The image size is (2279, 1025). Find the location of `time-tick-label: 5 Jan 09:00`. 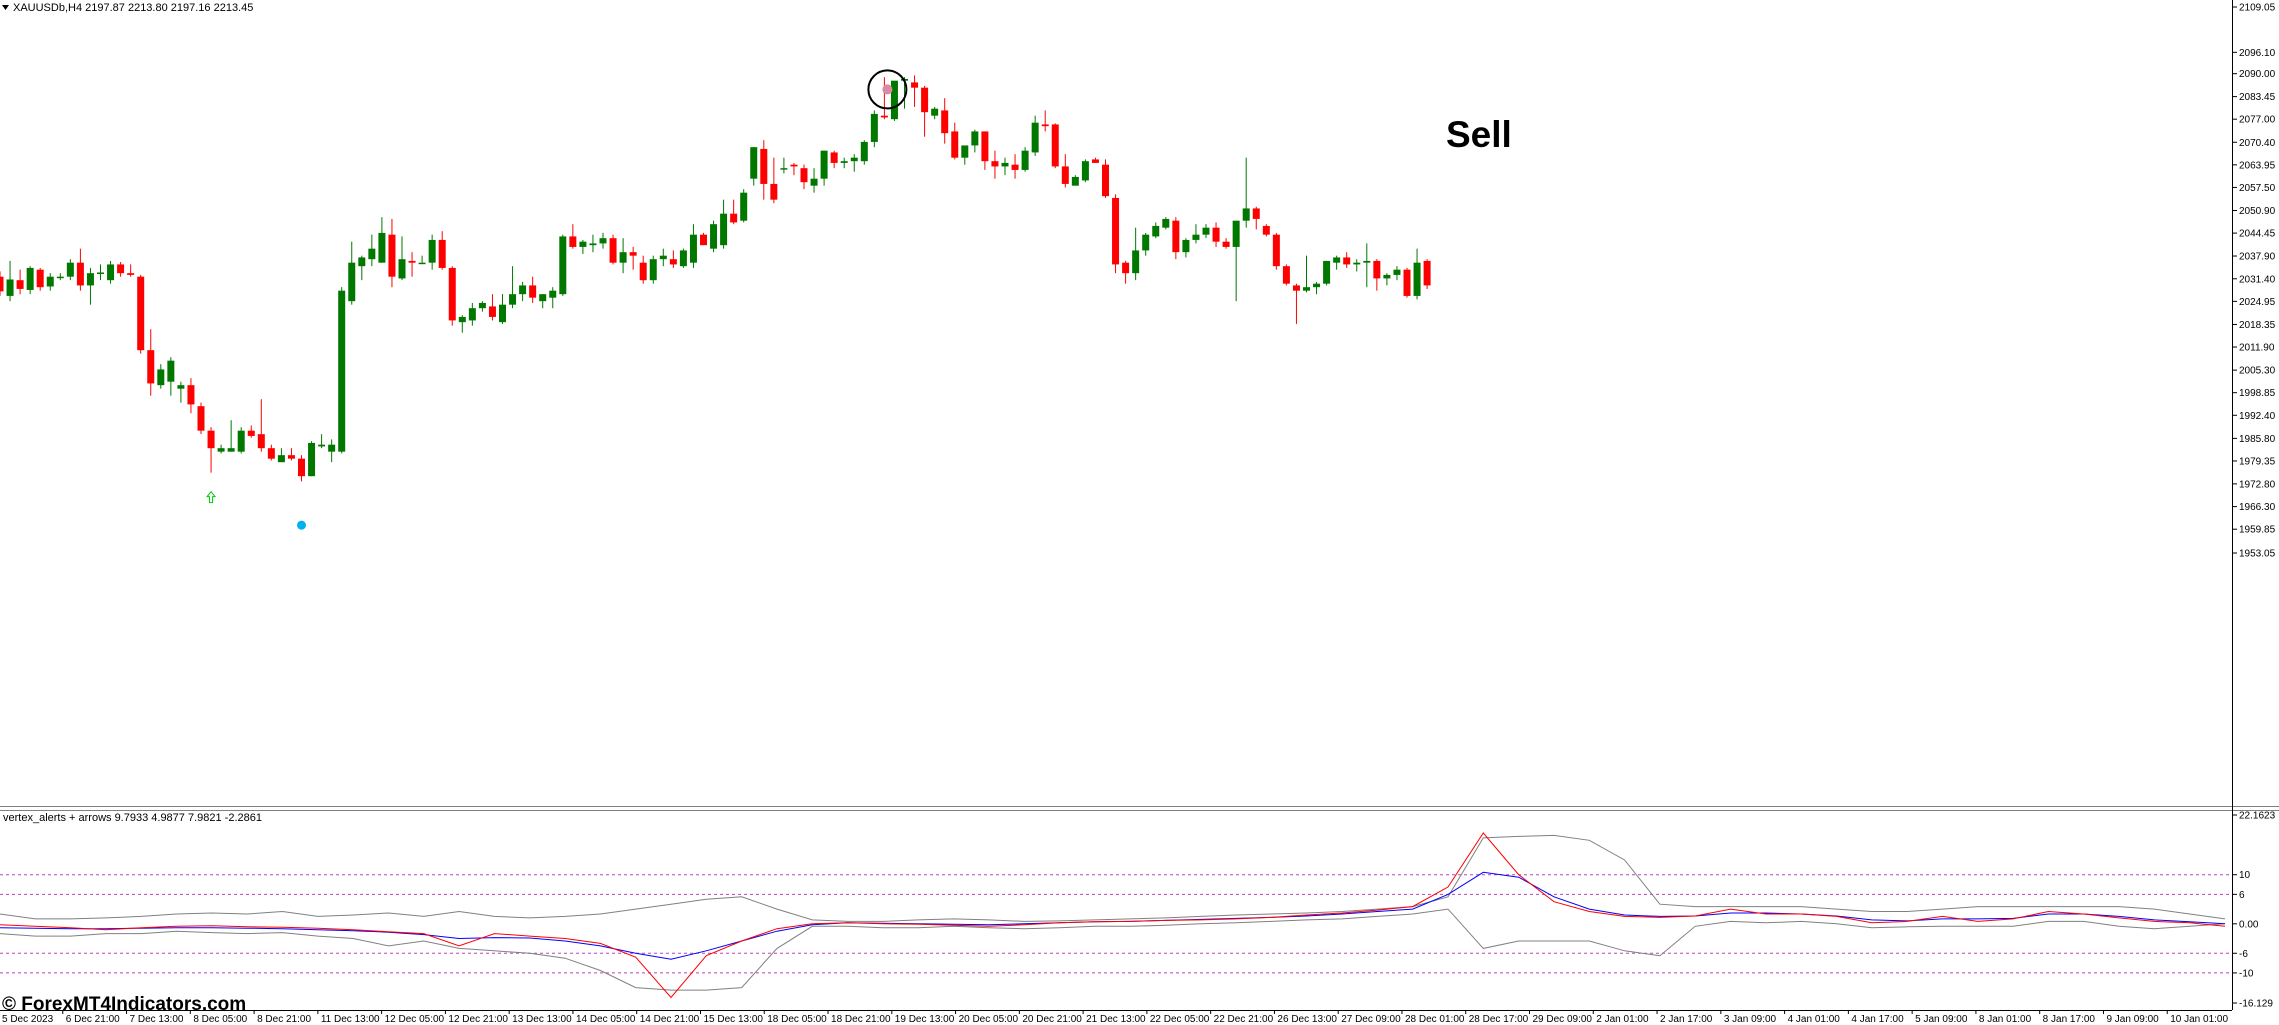

time-tick-label: 5 Jan 09:00 is located at coordinates (1941, 1019).